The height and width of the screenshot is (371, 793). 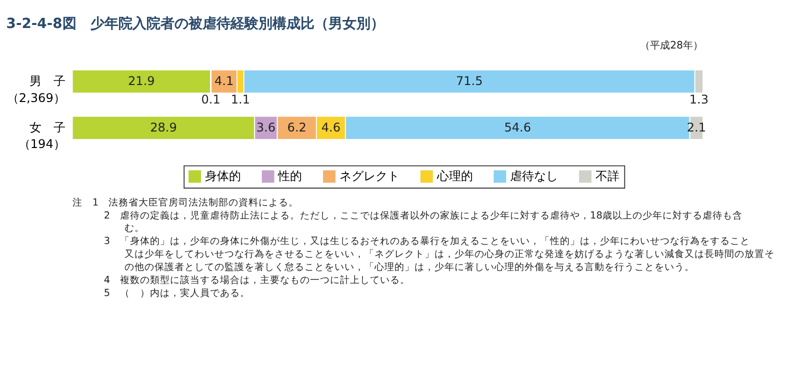 I want to click on data-label: 1.3, so click(x=699, y=99).